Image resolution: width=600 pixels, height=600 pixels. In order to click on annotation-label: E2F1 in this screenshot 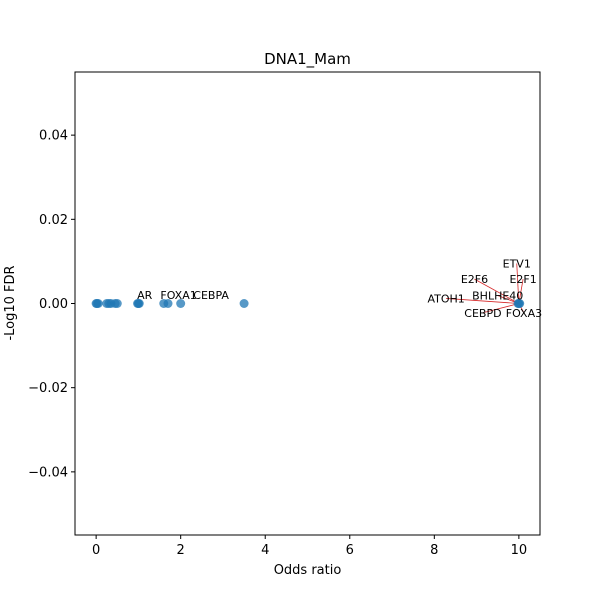, I will do `click(522, 279)`.